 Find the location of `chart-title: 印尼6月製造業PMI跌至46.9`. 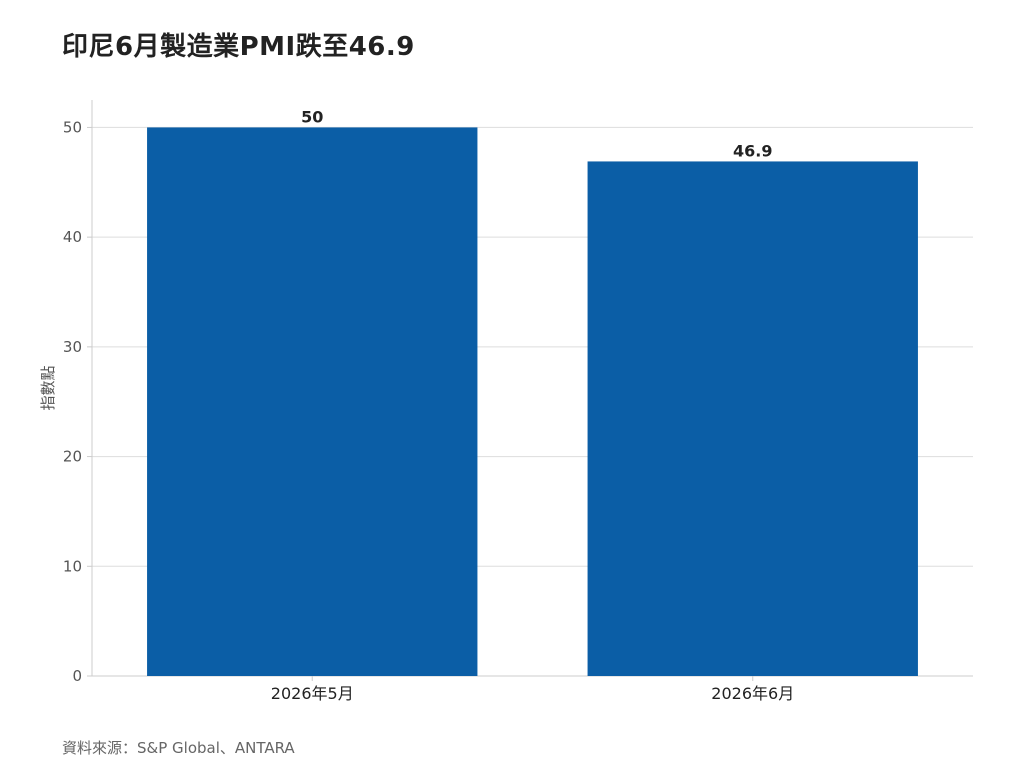

chart-title: 印尼6月製造業PMI跌至46.9 is located at coordinates (238, 47).